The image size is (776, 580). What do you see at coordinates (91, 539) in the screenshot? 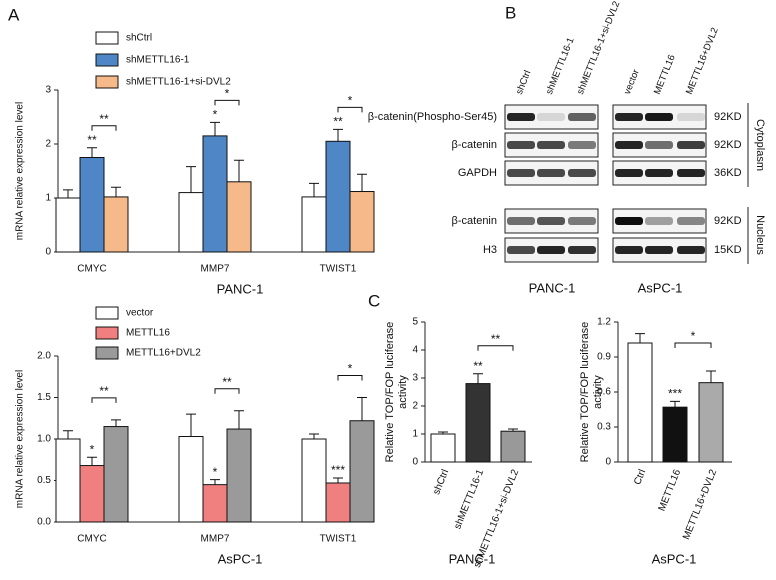
I see `x-tick-label: CMYC` at bounding box center [91, 539].